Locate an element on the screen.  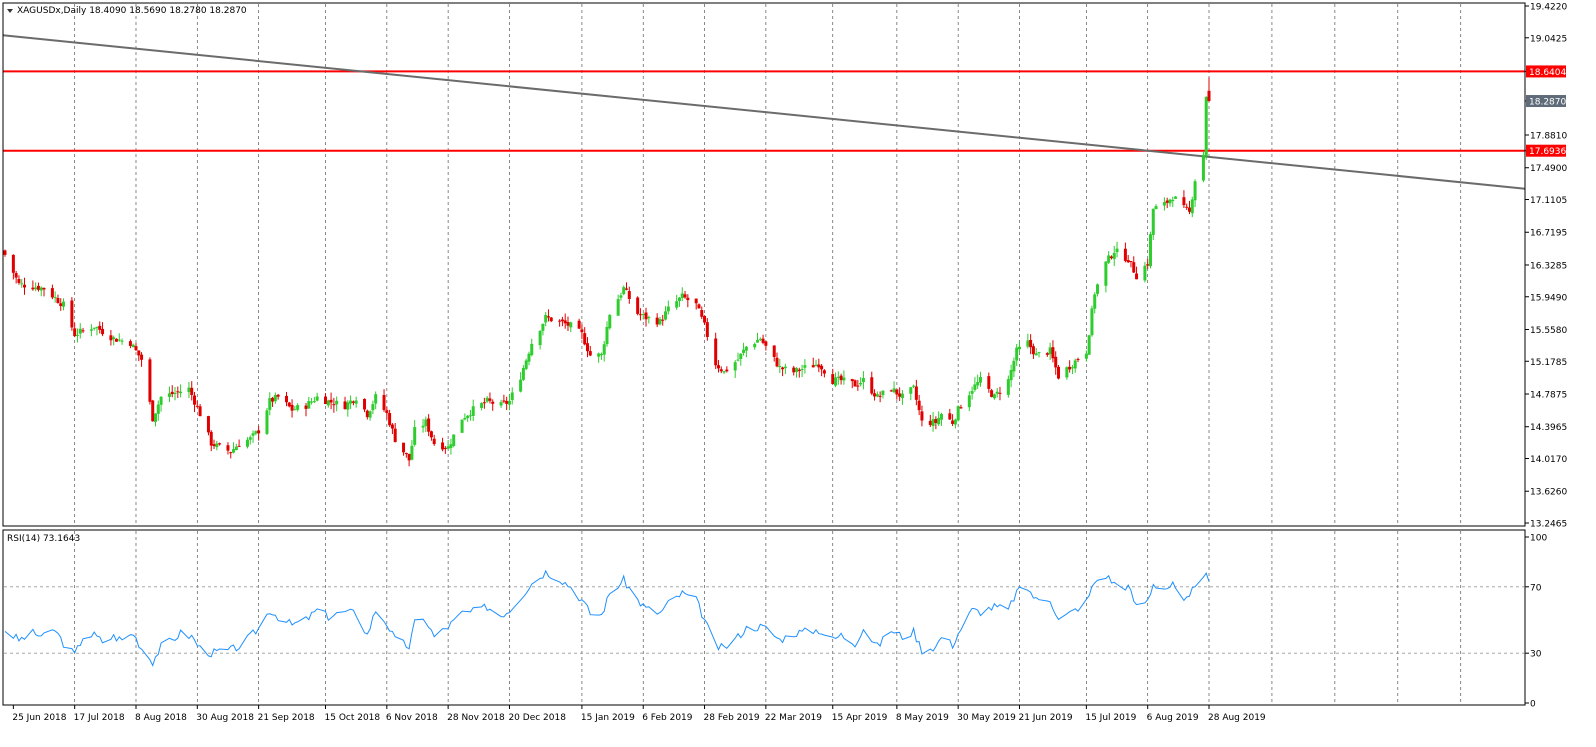
time-tick-label: 20 Dec 2018 is located at coordinates (537, 718).